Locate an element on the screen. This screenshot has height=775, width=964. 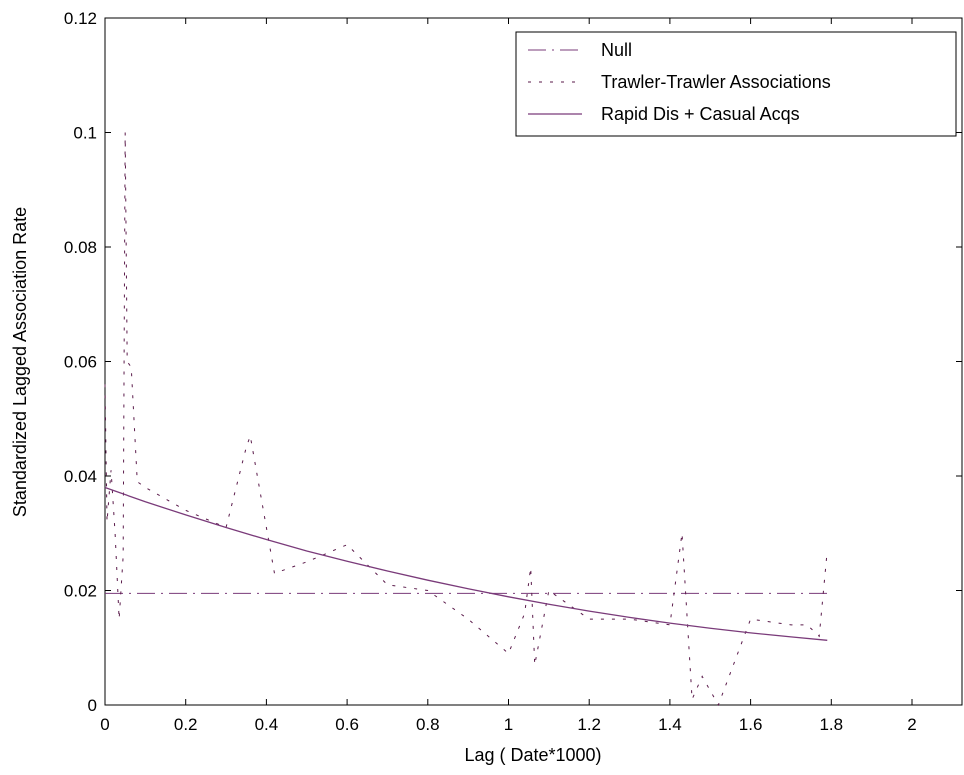
y-tick-label: 0.12 is located at coordinates (80, 18).